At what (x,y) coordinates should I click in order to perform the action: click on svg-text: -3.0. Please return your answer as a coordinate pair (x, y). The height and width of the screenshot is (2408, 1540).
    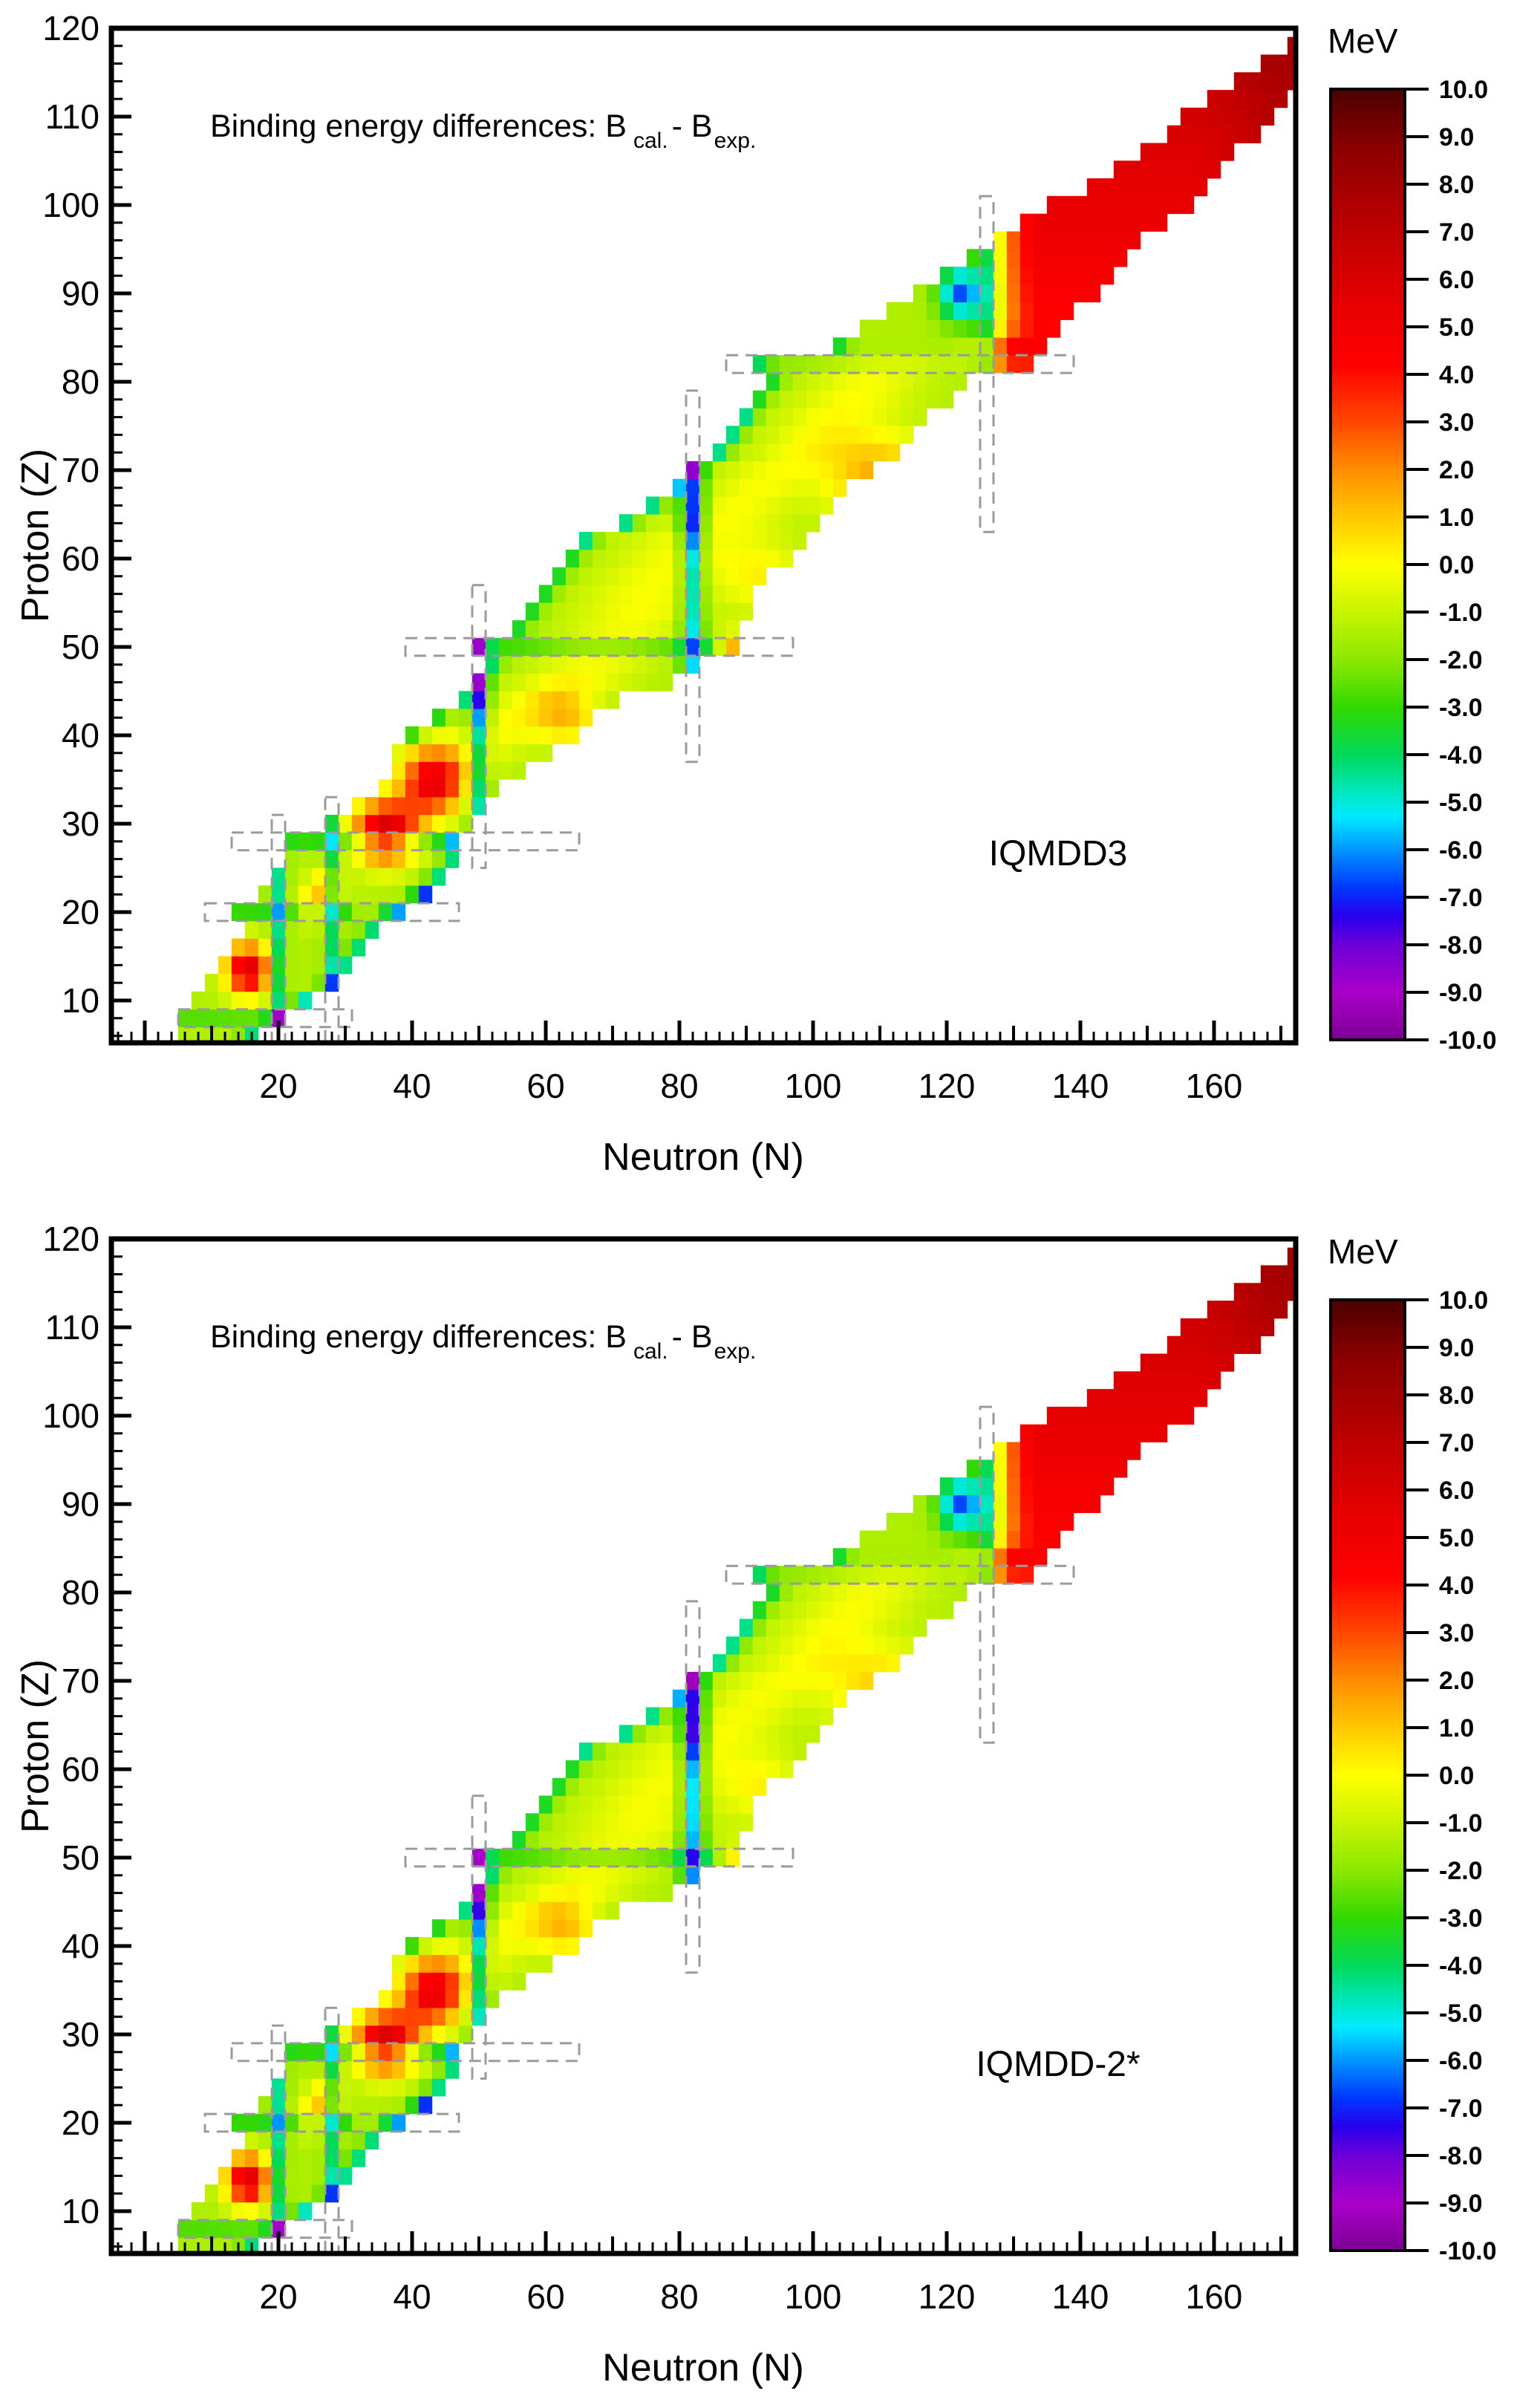
    Looking at the image, I should click on (1461, 1918).